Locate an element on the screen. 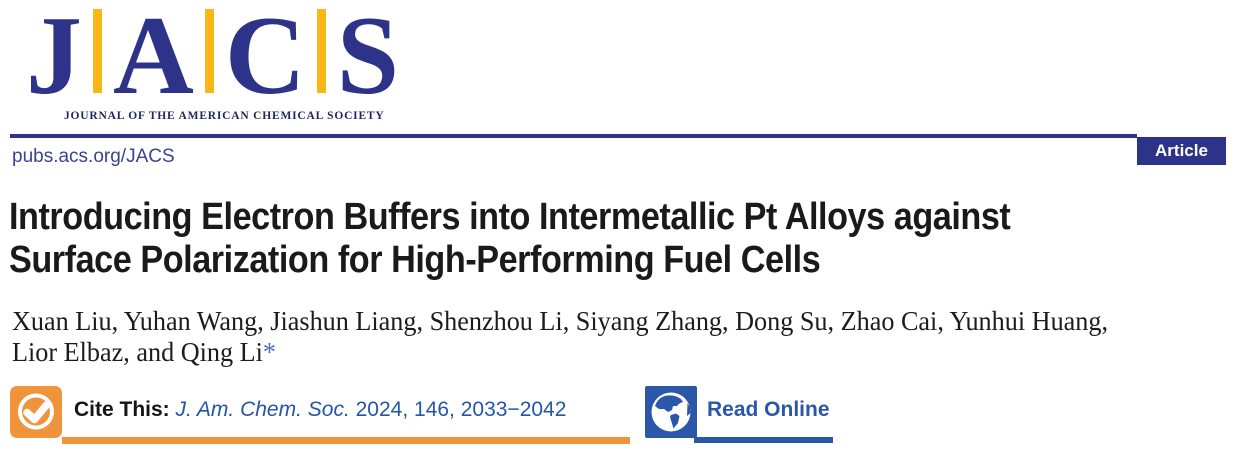 This screenshot has width=1243, height=453. logo-letter-a: A is located at coordinates (153, 59).